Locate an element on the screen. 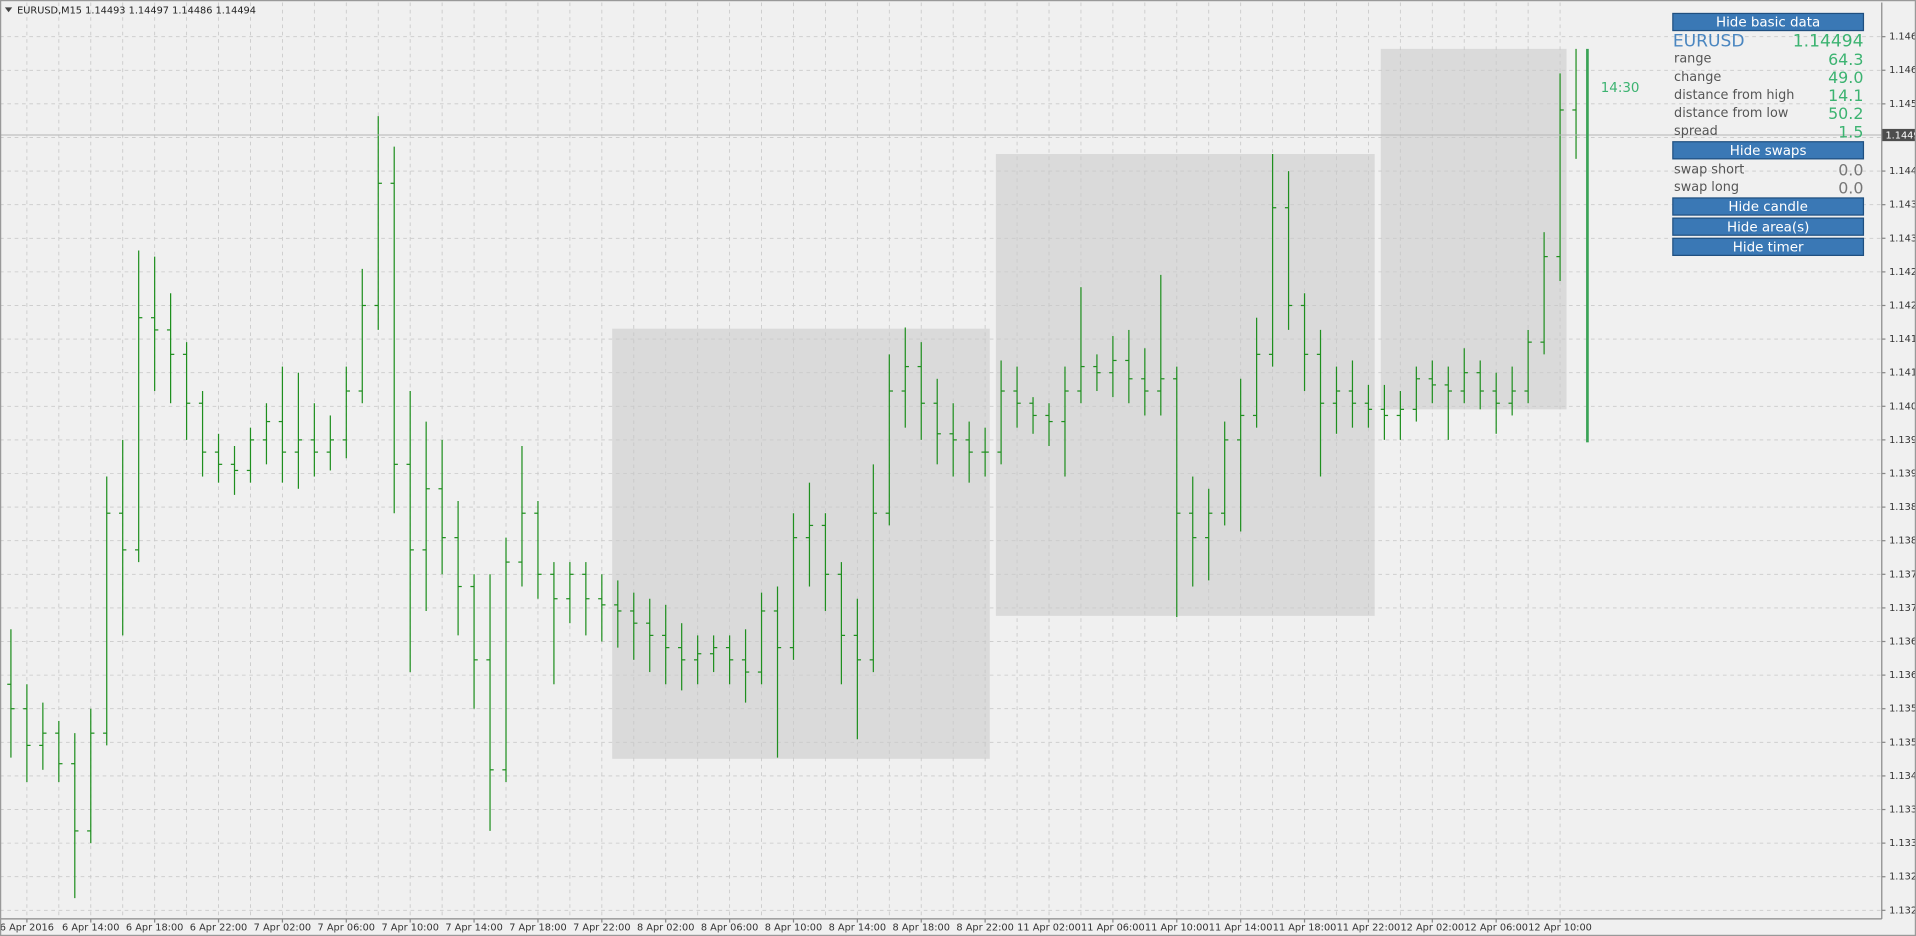 The image size is (1916, 936). button-label: Hide swaps is located at coordinates (1768, 151).